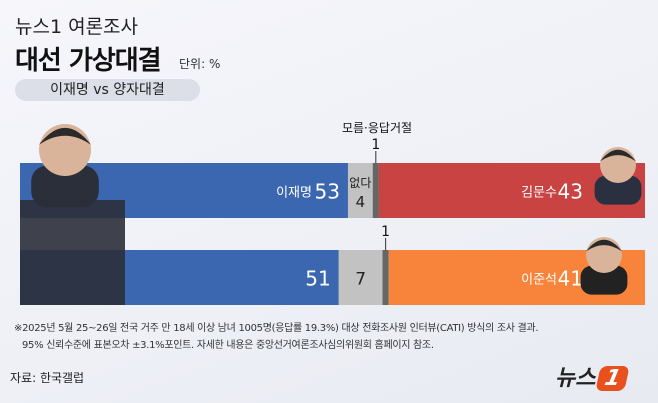  What do you see at coordinates (72, 252) in the screenshot?
I see `lee-jaemyung-body` at bounding box center [72, 252].